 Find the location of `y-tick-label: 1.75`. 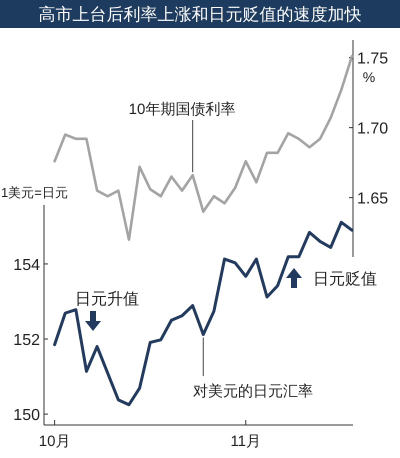

y-tick-label: 1.75 is located at coordinates (372, 59).